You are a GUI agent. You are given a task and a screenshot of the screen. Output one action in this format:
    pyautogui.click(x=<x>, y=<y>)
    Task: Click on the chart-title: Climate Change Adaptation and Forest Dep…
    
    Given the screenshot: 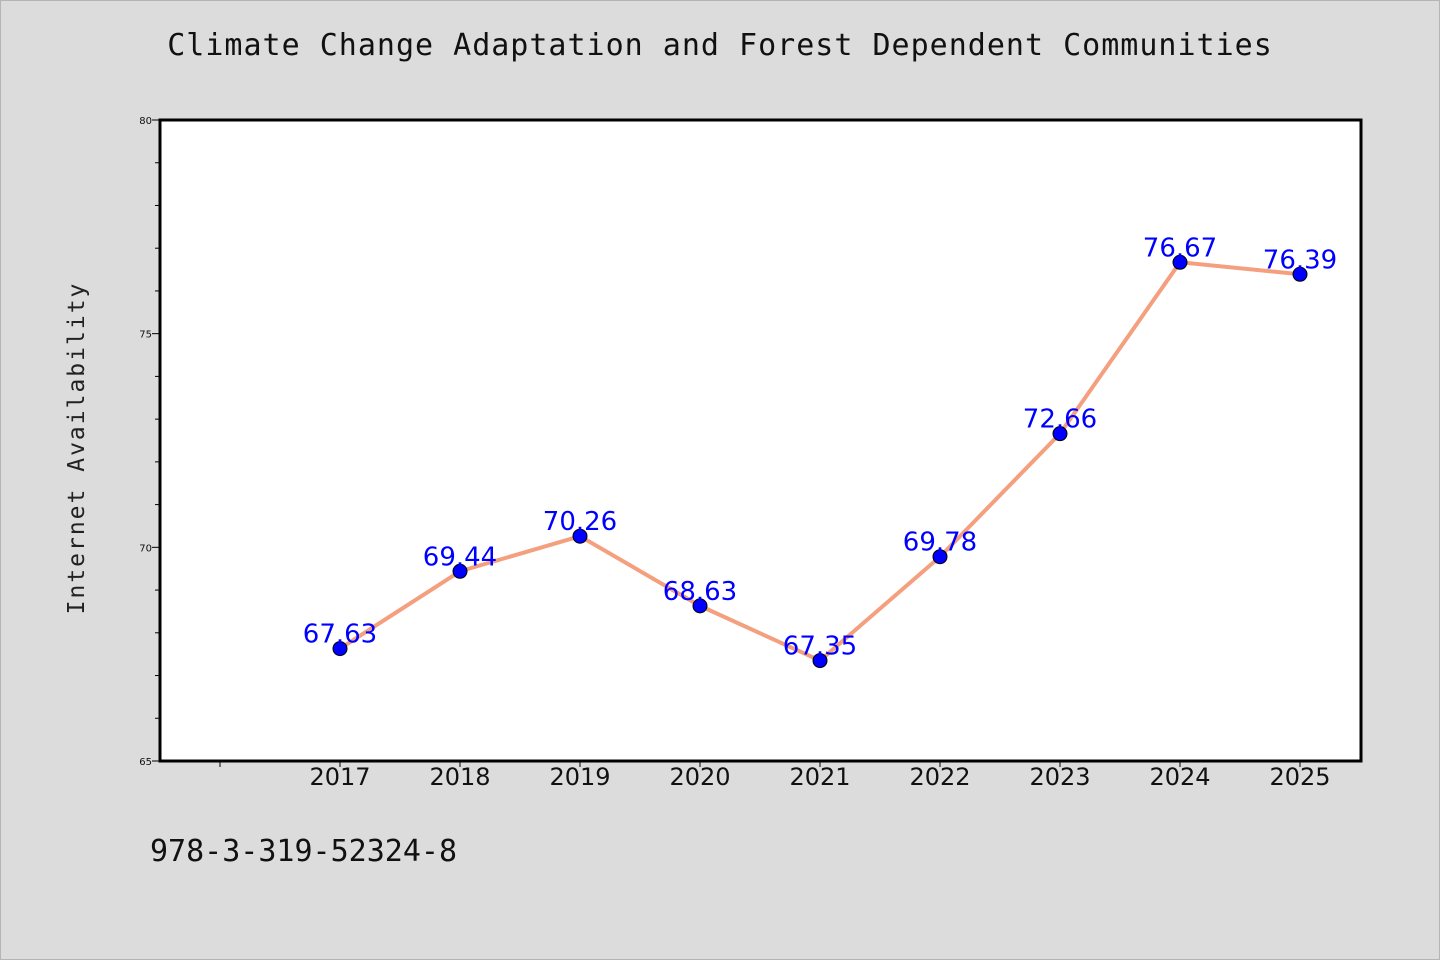 What is the action you would take?
    pyautogui.click(x=720, y=45)
    